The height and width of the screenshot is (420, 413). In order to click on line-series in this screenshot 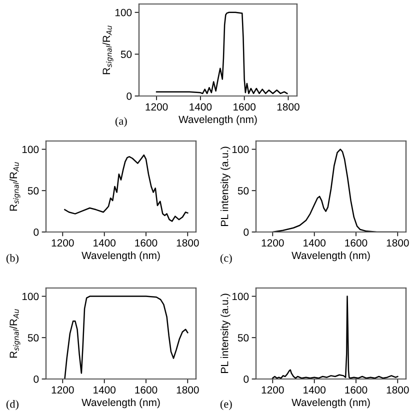, I will do `click(126, 188)`.